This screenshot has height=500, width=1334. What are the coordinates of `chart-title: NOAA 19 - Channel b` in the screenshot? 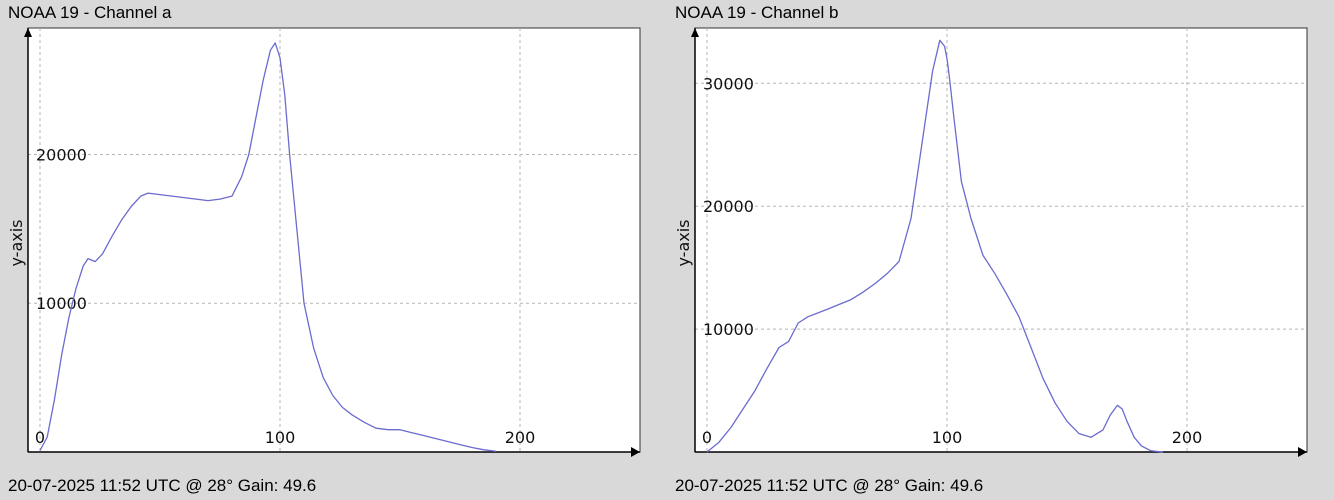 It's located at (757, 12).